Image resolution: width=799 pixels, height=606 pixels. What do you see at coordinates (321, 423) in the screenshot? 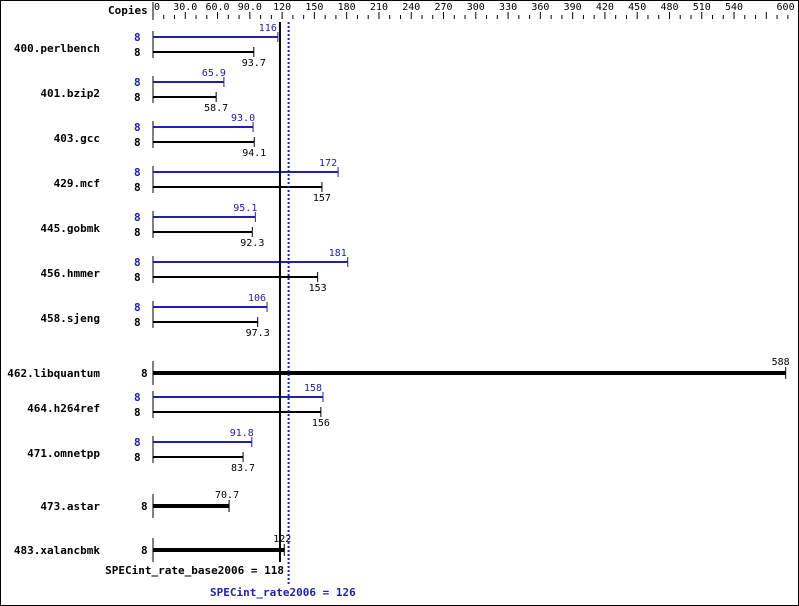
I see `base-value-label: 156` at bounding box center [321, 423].